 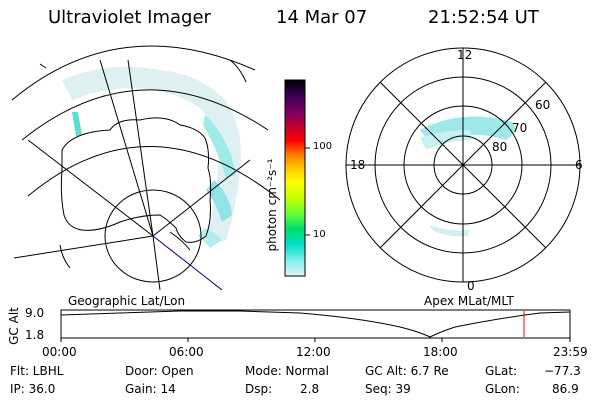 I want to click on mlt-label-left: 18, so click(x=358, y=165).